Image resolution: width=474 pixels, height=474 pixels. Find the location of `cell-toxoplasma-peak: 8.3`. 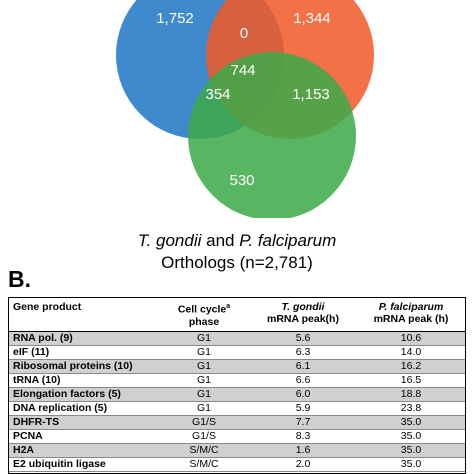

cell-toxoplasma-peak: 8.3 is located at coordinates (303, 436).